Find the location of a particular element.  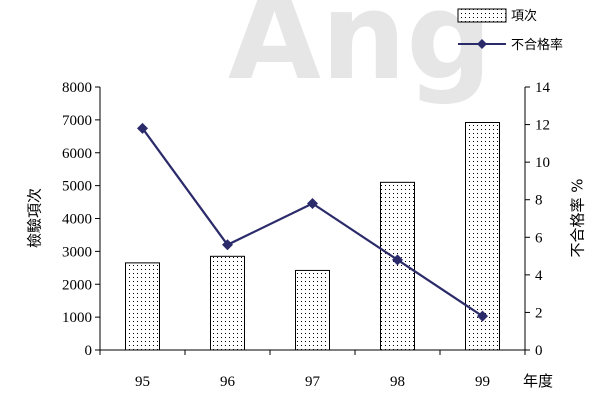

legend-line-label: 不合格率 is located at coordinates (537, 45).